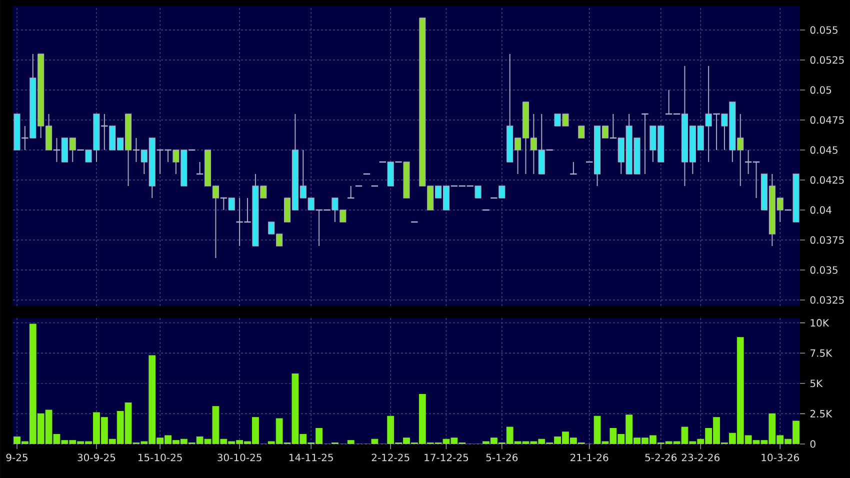 The width and height of the screenshot is (850, 478). I want to click on x-tick-label: 23-2-26, so click(701, 458).